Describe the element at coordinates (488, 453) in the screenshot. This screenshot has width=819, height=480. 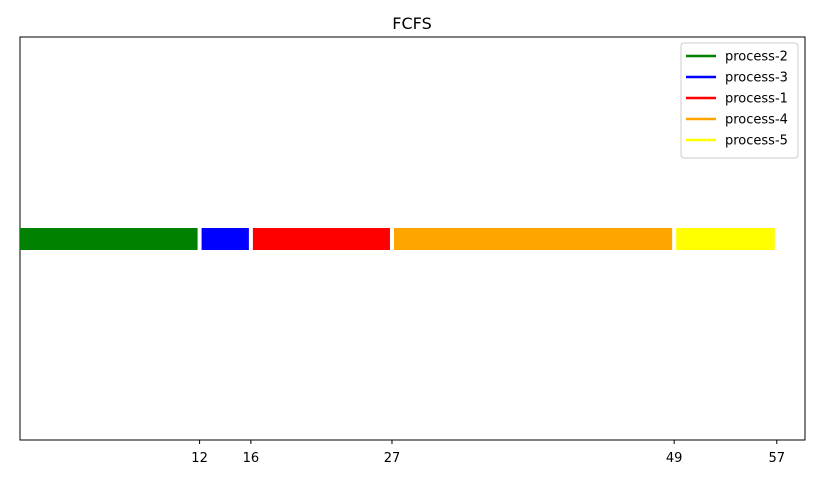
I see `x-axis-ticks: 12 16 27 49 57` at that location.